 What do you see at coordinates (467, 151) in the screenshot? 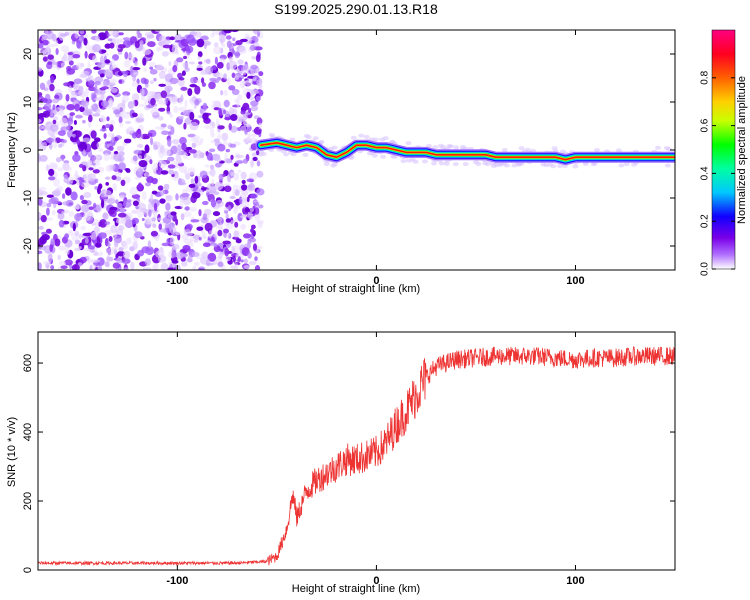
I see `ridge-core` at bounding box center [467, 151].